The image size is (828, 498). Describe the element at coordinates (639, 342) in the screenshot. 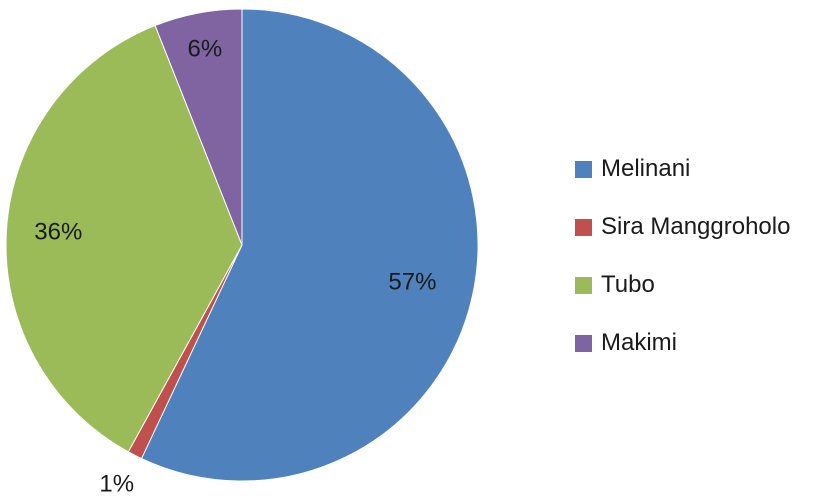

I see `legend-label-makimi: Makimi` at that location.